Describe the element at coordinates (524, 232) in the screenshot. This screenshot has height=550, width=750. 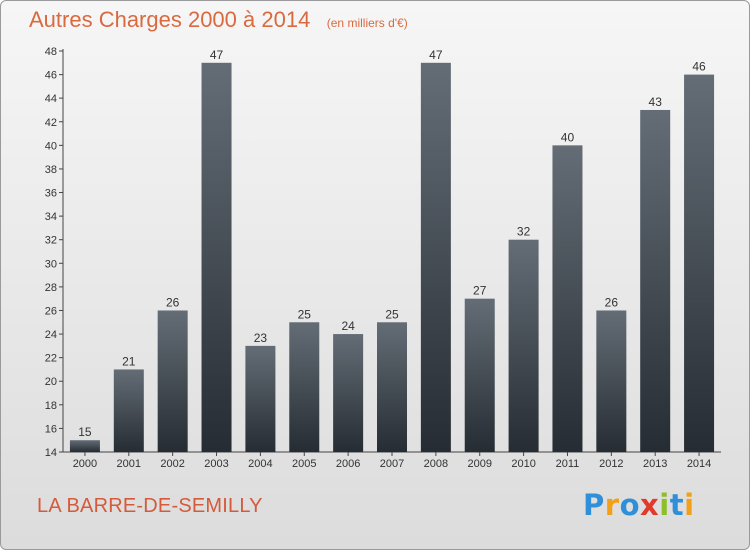
I see `data-label: 32` at that location.